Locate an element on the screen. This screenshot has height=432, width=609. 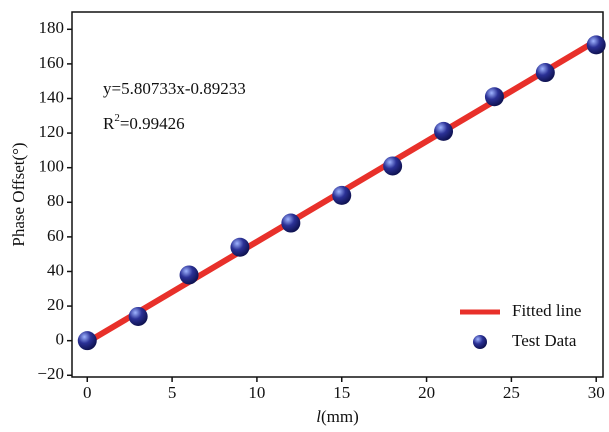
x-tick-label: 25 is located at coordinates (511, 392).